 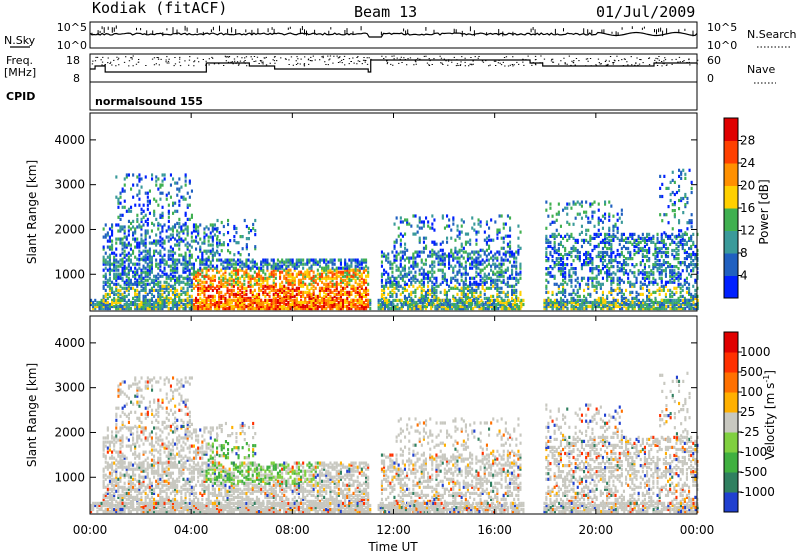 What do you see at coordinates (20, 72) in the screenshot?
I see `freq-left-label-2: [MHz]` at bounding box center [20, 72].